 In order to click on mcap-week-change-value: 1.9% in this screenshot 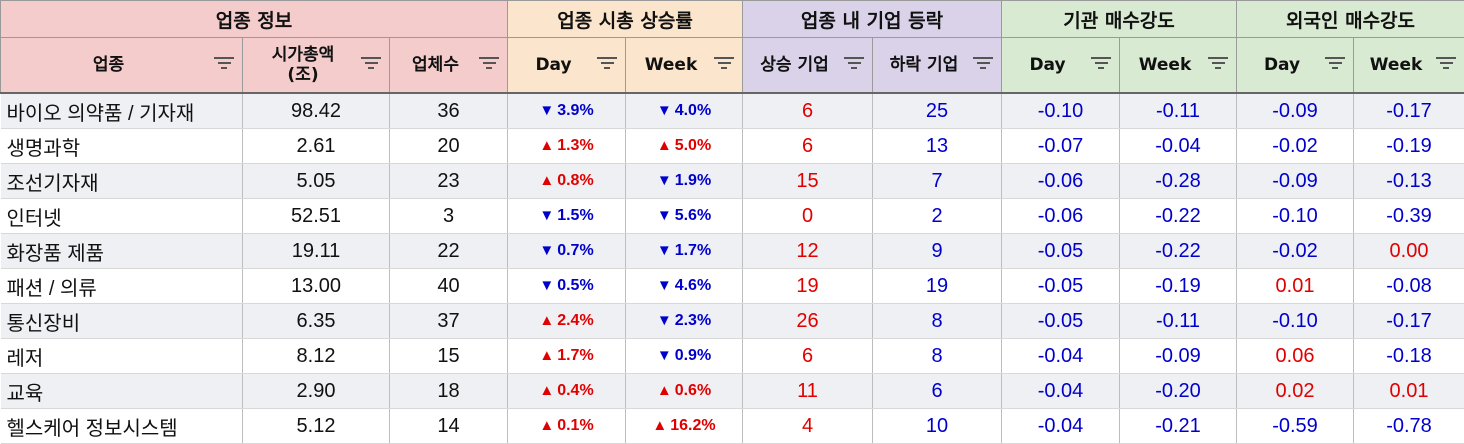, I will do `click(693, 180)`.